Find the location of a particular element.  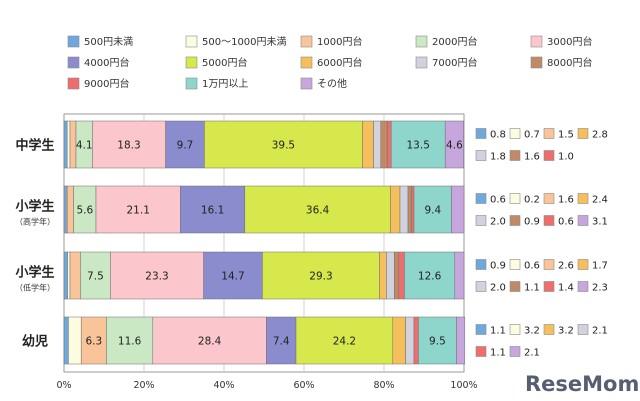

side-value-0-series-2: 1.5 is located at coordinates (566, 135).